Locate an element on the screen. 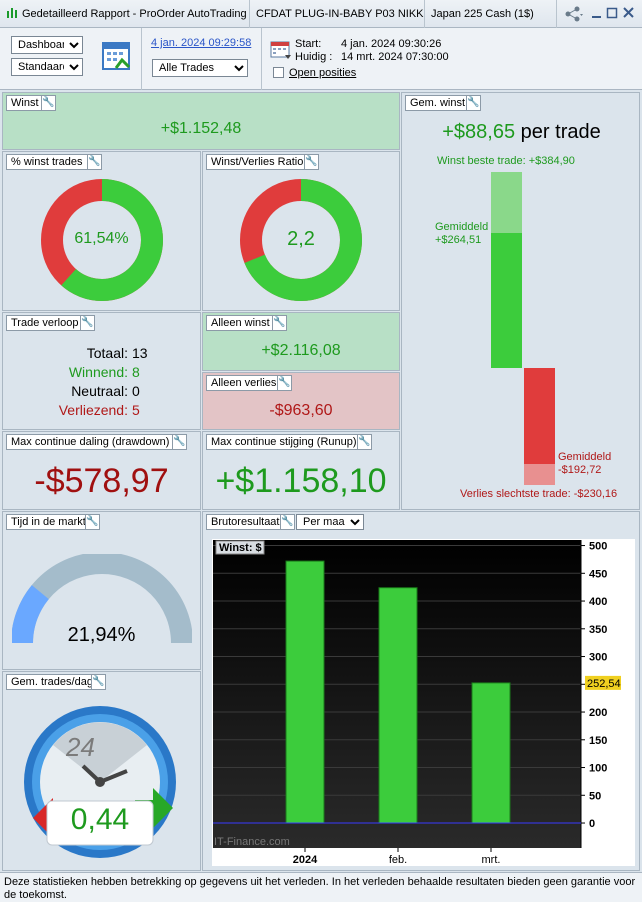 The height and width of the screenshot is (902, 642). neutral-value: 0 is located at coordinates (136, 391).